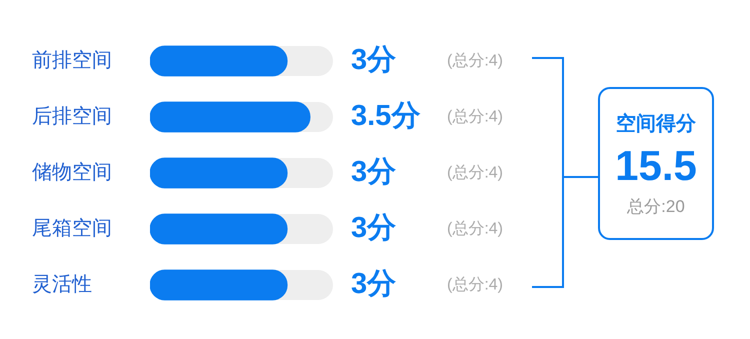 This screenshot has width=750, height=339. I want to click on data-label: 3.5分, so click(386, 116).